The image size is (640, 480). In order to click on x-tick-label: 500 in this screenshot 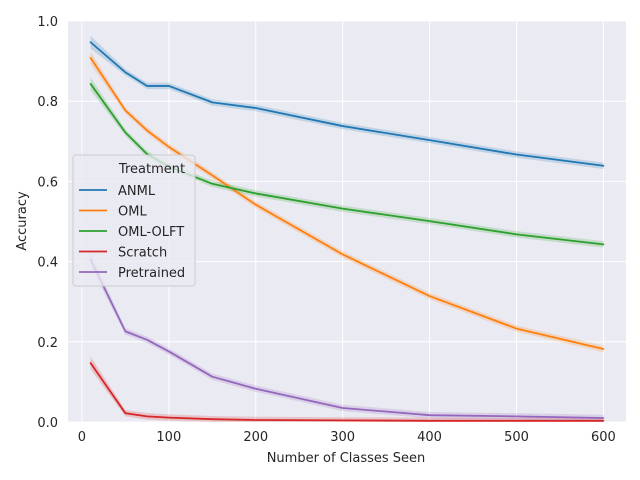, I will do `click(516, 437)`.